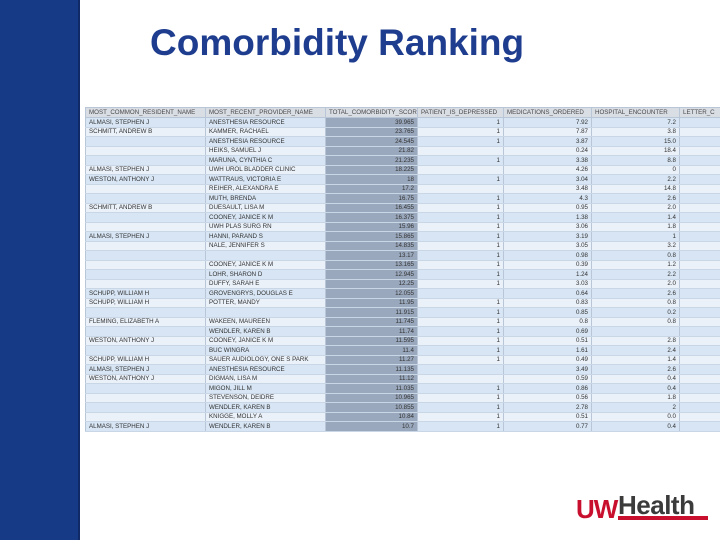 The image size is (720, 540). Describe the element at coordinates (547, 227) in the screenshot. I see `table-cell: 3.06` at that location.